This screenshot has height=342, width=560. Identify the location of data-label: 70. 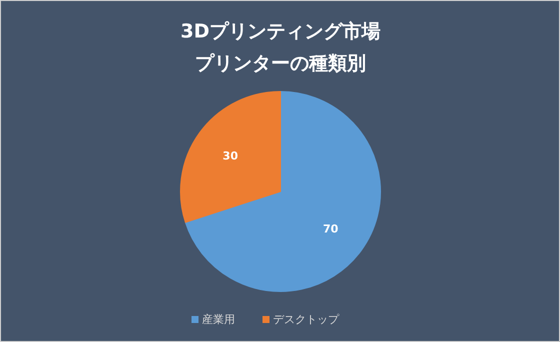
(331, 229).